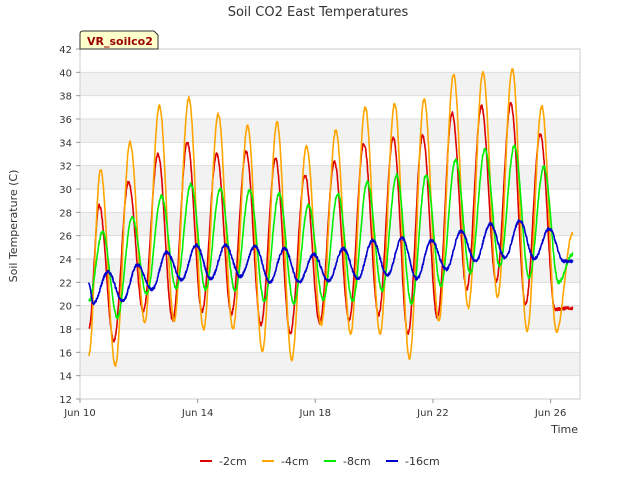 Image resolution: width=640 pixels, height=480 pixels. What do you see at coordinates (65, 167) in the screenshot?
I see `y-tick-label: 32` at bounding box center [65, 167].